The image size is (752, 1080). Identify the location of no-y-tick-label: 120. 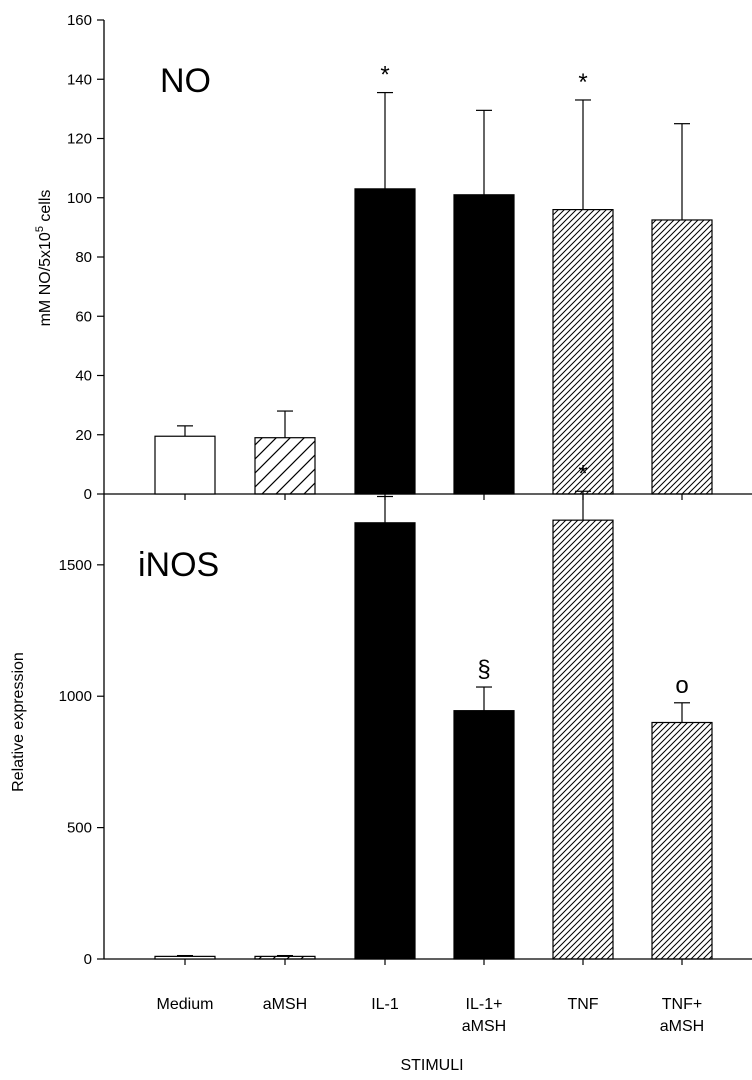
(79, 139).